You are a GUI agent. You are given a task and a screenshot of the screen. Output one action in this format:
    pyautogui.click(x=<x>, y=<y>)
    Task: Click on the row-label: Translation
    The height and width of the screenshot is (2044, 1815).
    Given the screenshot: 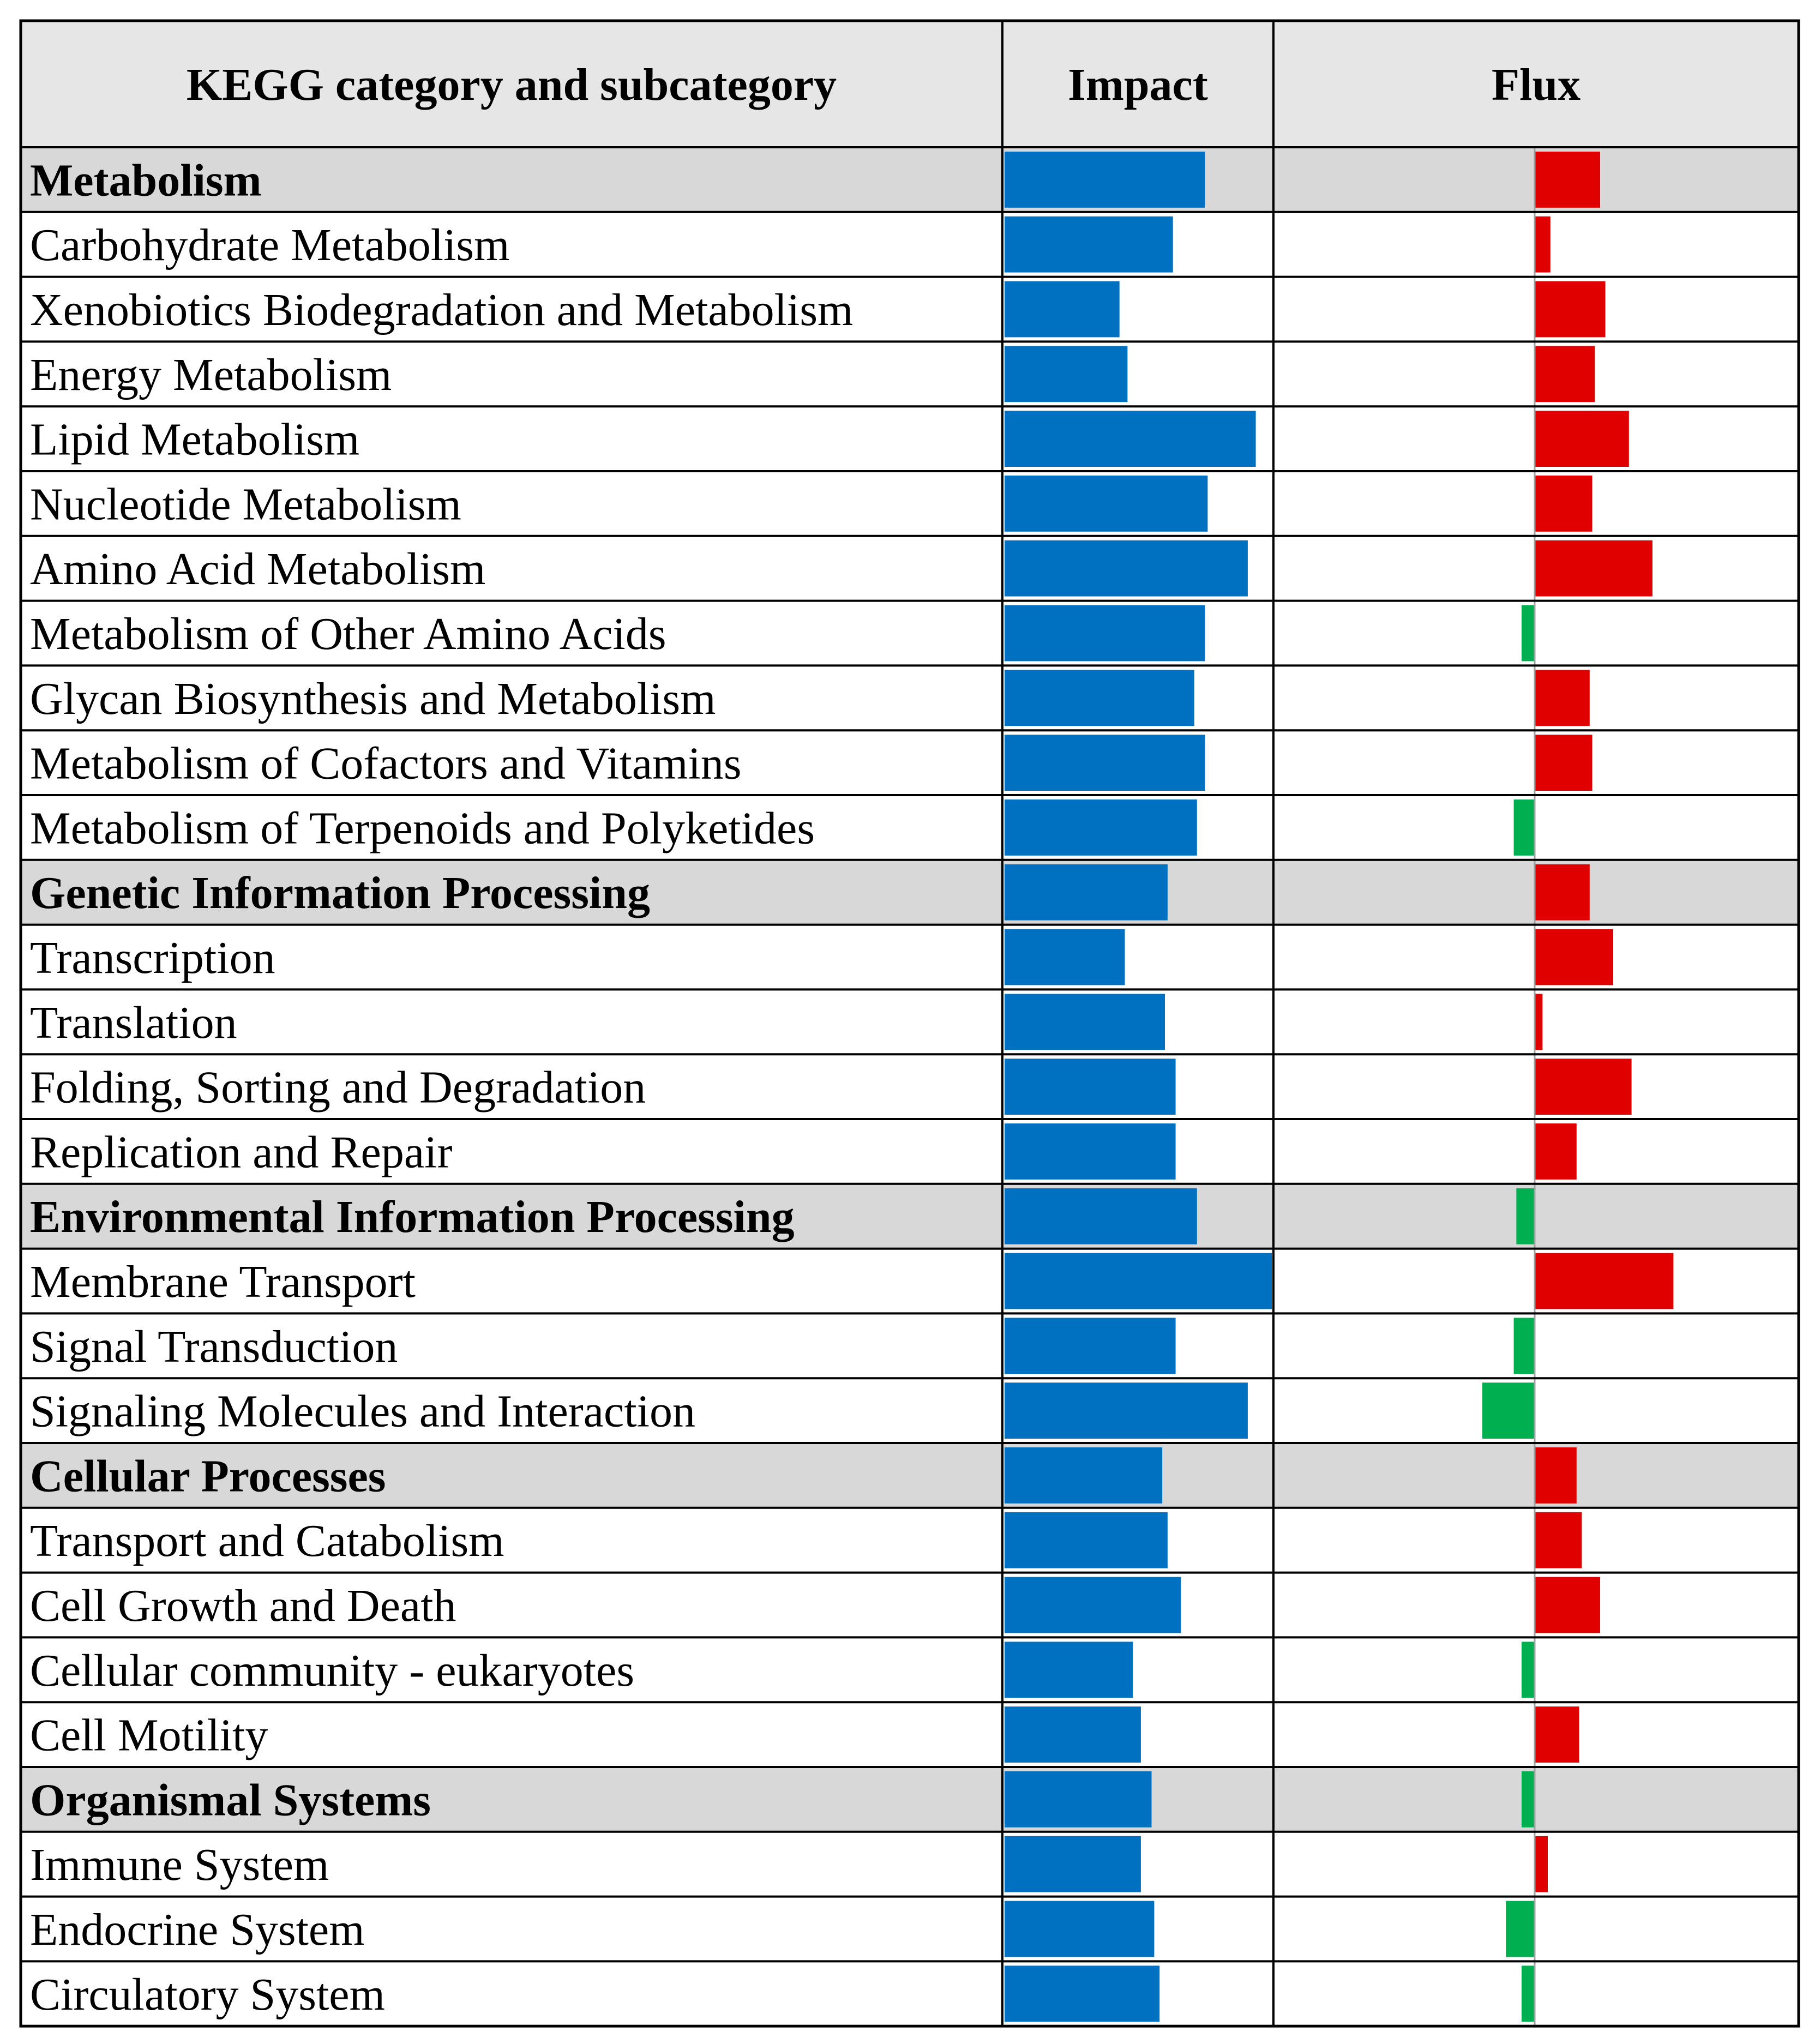 What is the action you would take?
    pyautogui.click(x=133, y=1022)
    